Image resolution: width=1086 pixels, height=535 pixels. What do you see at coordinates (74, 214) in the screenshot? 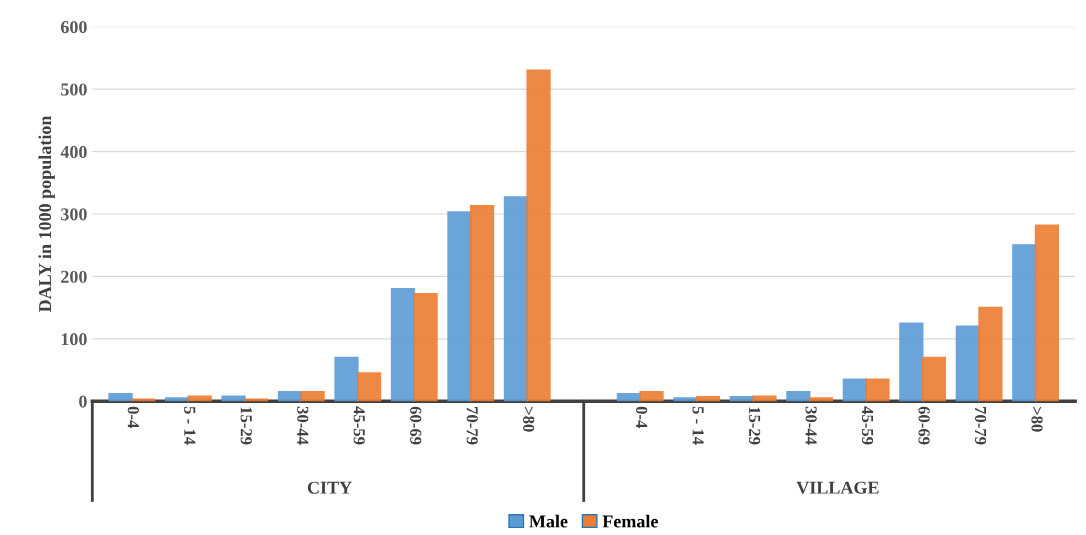
I see `y-tick-label: 300` at bounding box center [74, 214].